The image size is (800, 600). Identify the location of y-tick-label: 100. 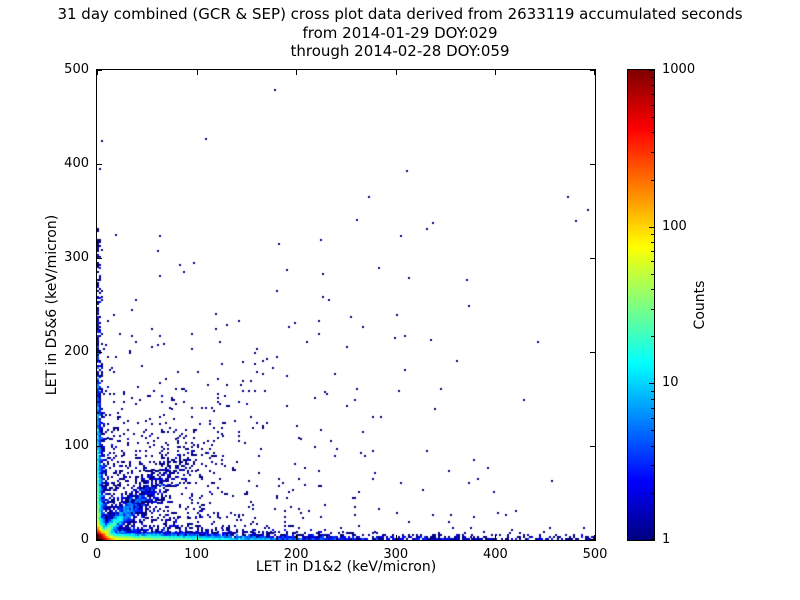
(76, 445).